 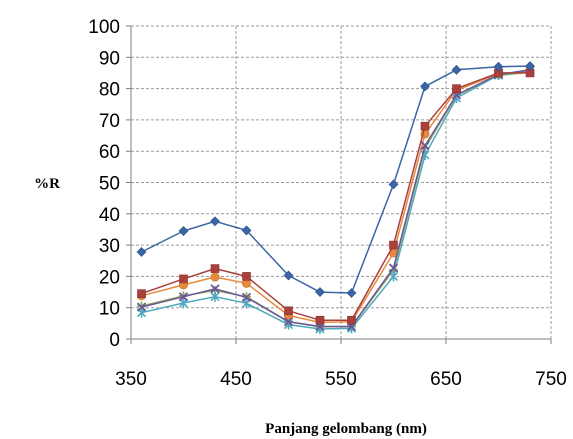 What do you see at coordinates (109, 277) in the screenshot?
I see `y-tick-label: 20` at bounding box center [109, 277].